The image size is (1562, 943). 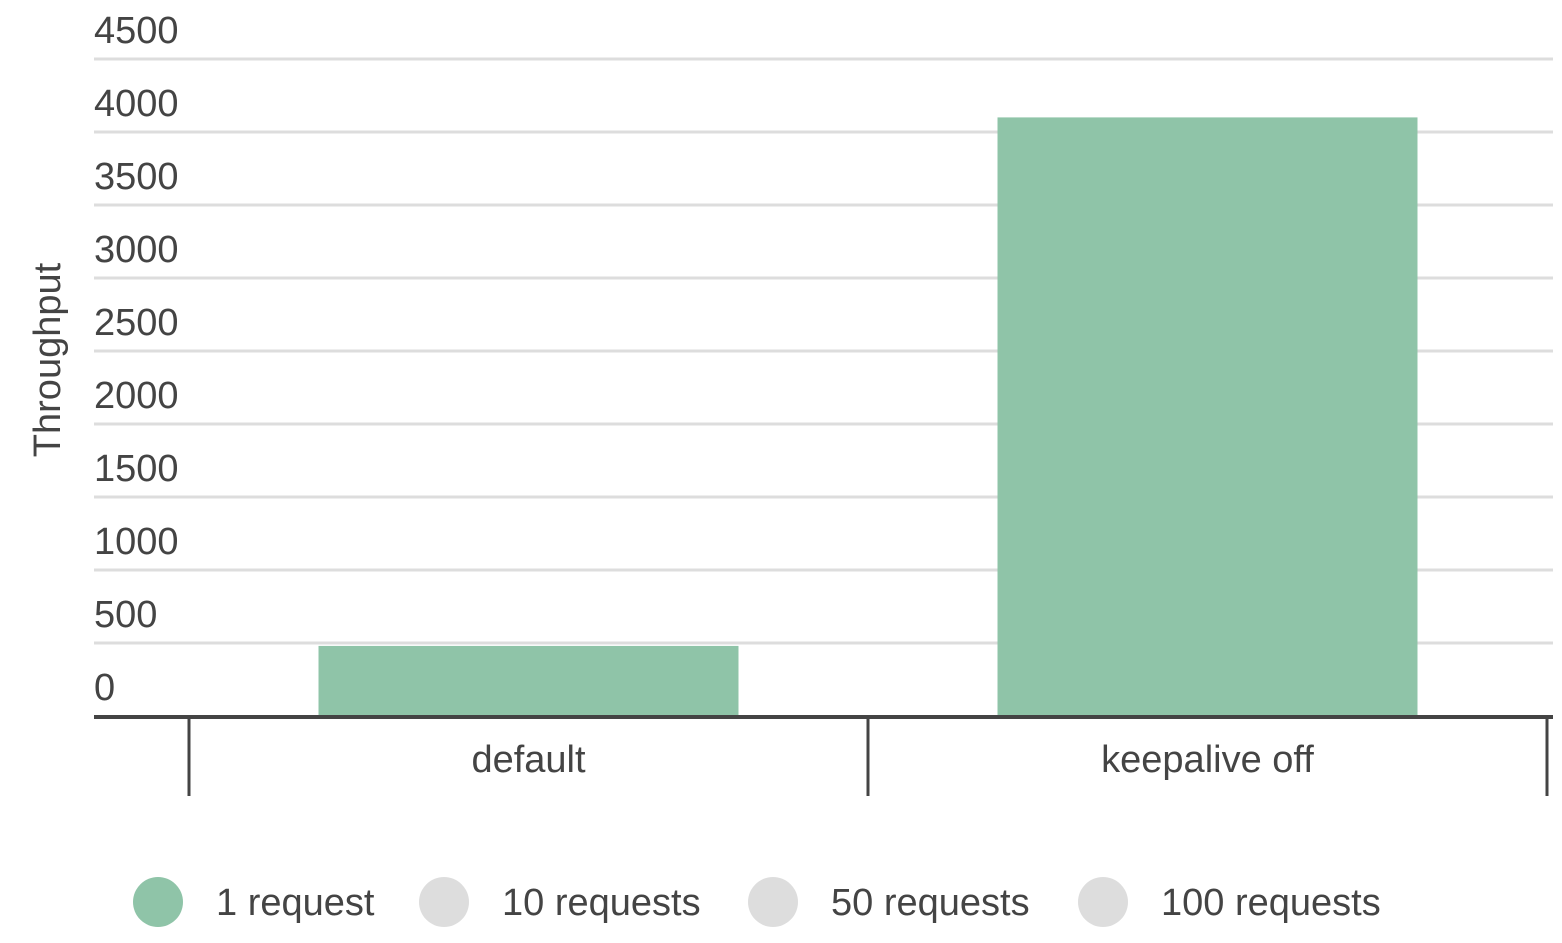 What do you see at coordinates (48, 359) in the screenshot?
I see `y-axis-title: Throughput` at bounding box center [48, 359].